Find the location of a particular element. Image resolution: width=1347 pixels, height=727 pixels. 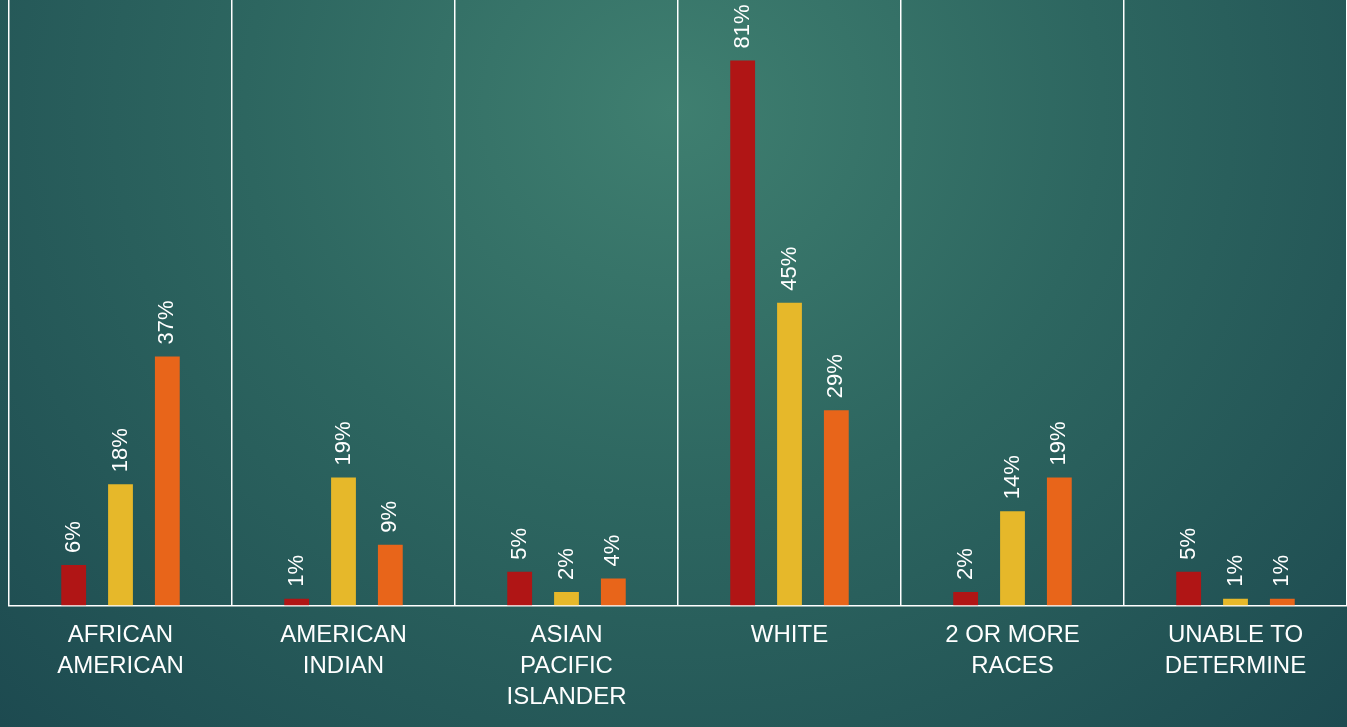

data-label: 45% is located at coordinates (788, 268).